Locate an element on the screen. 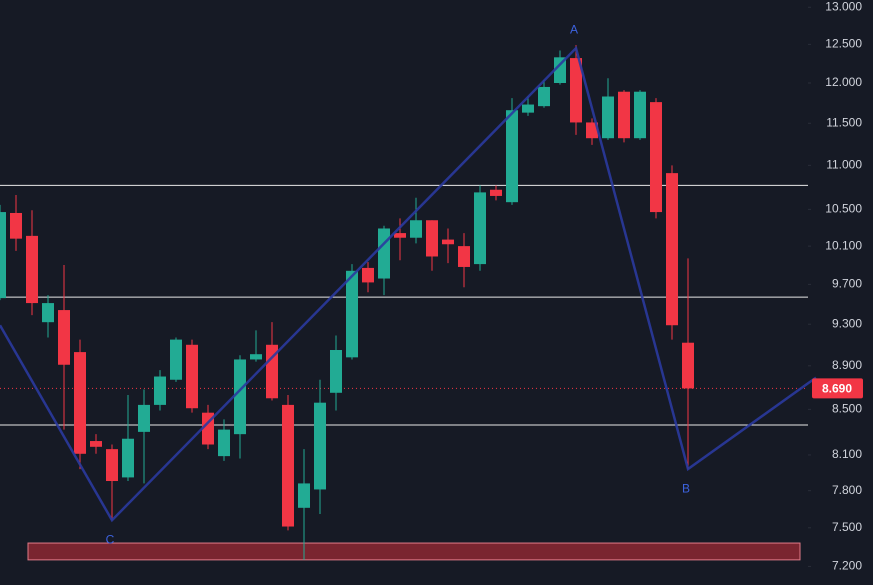 This screenshot has width=873, height=585. y-tick-label: 8.500 is located at coordinates (847, 409).